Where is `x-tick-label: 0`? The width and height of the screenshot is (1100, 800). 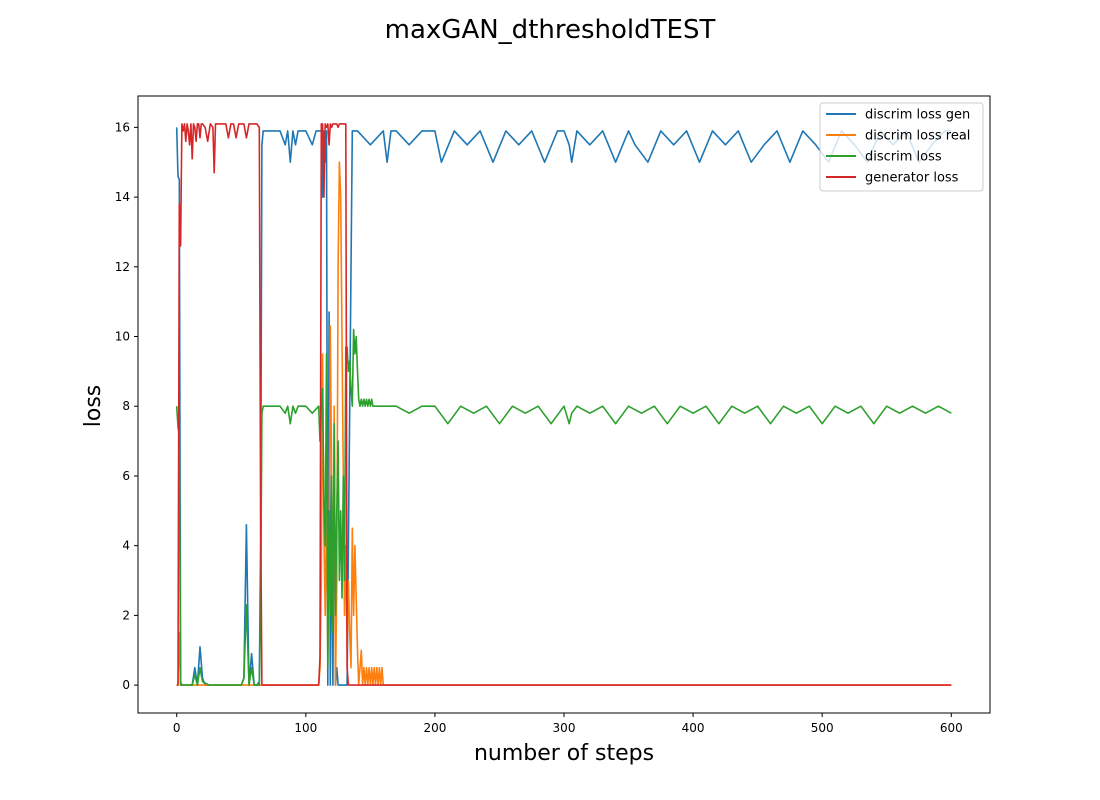 x-tick-label: 0 is located at coordinates (177, 728).